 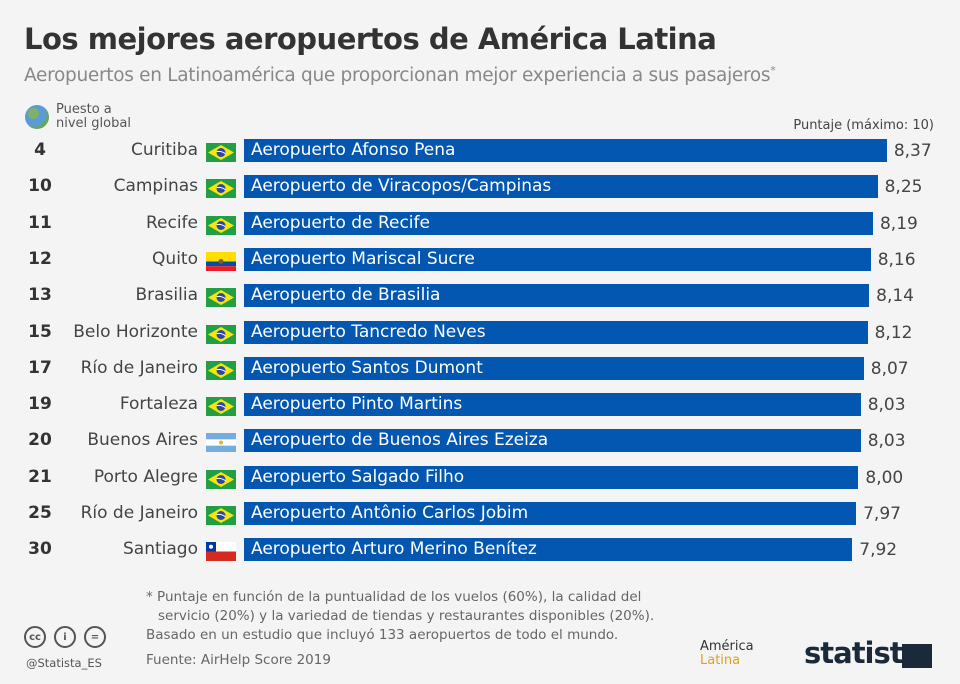 I want to click on rank-label: 30, so click(x=40, y=549).